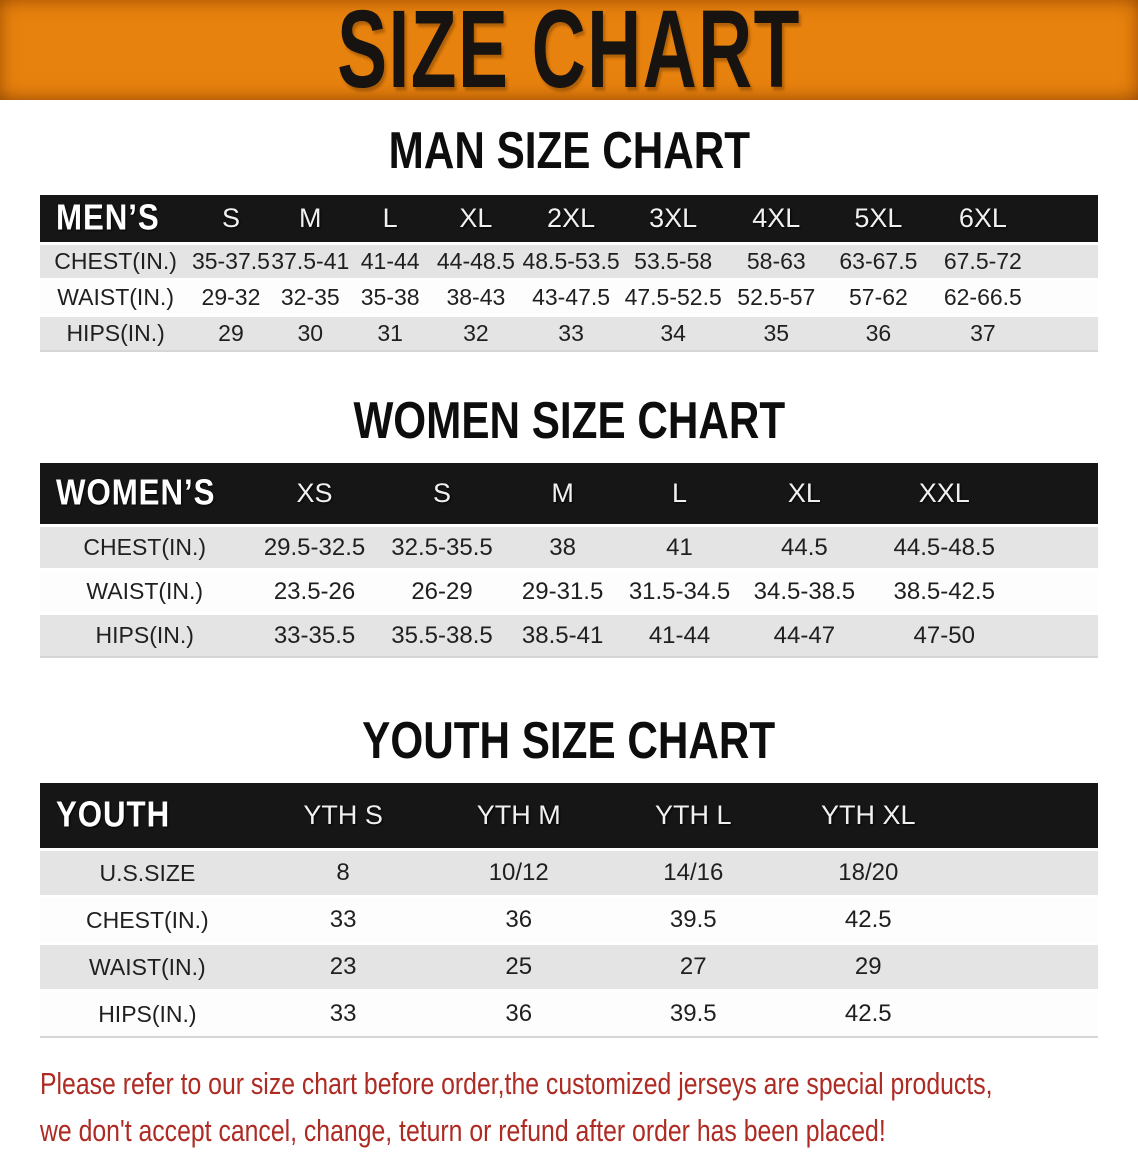  What do you see at coordinates (136, 493) in the screenshot?
I see `women-corner-text: WOMEN’S` at bounding box center [136, 493].